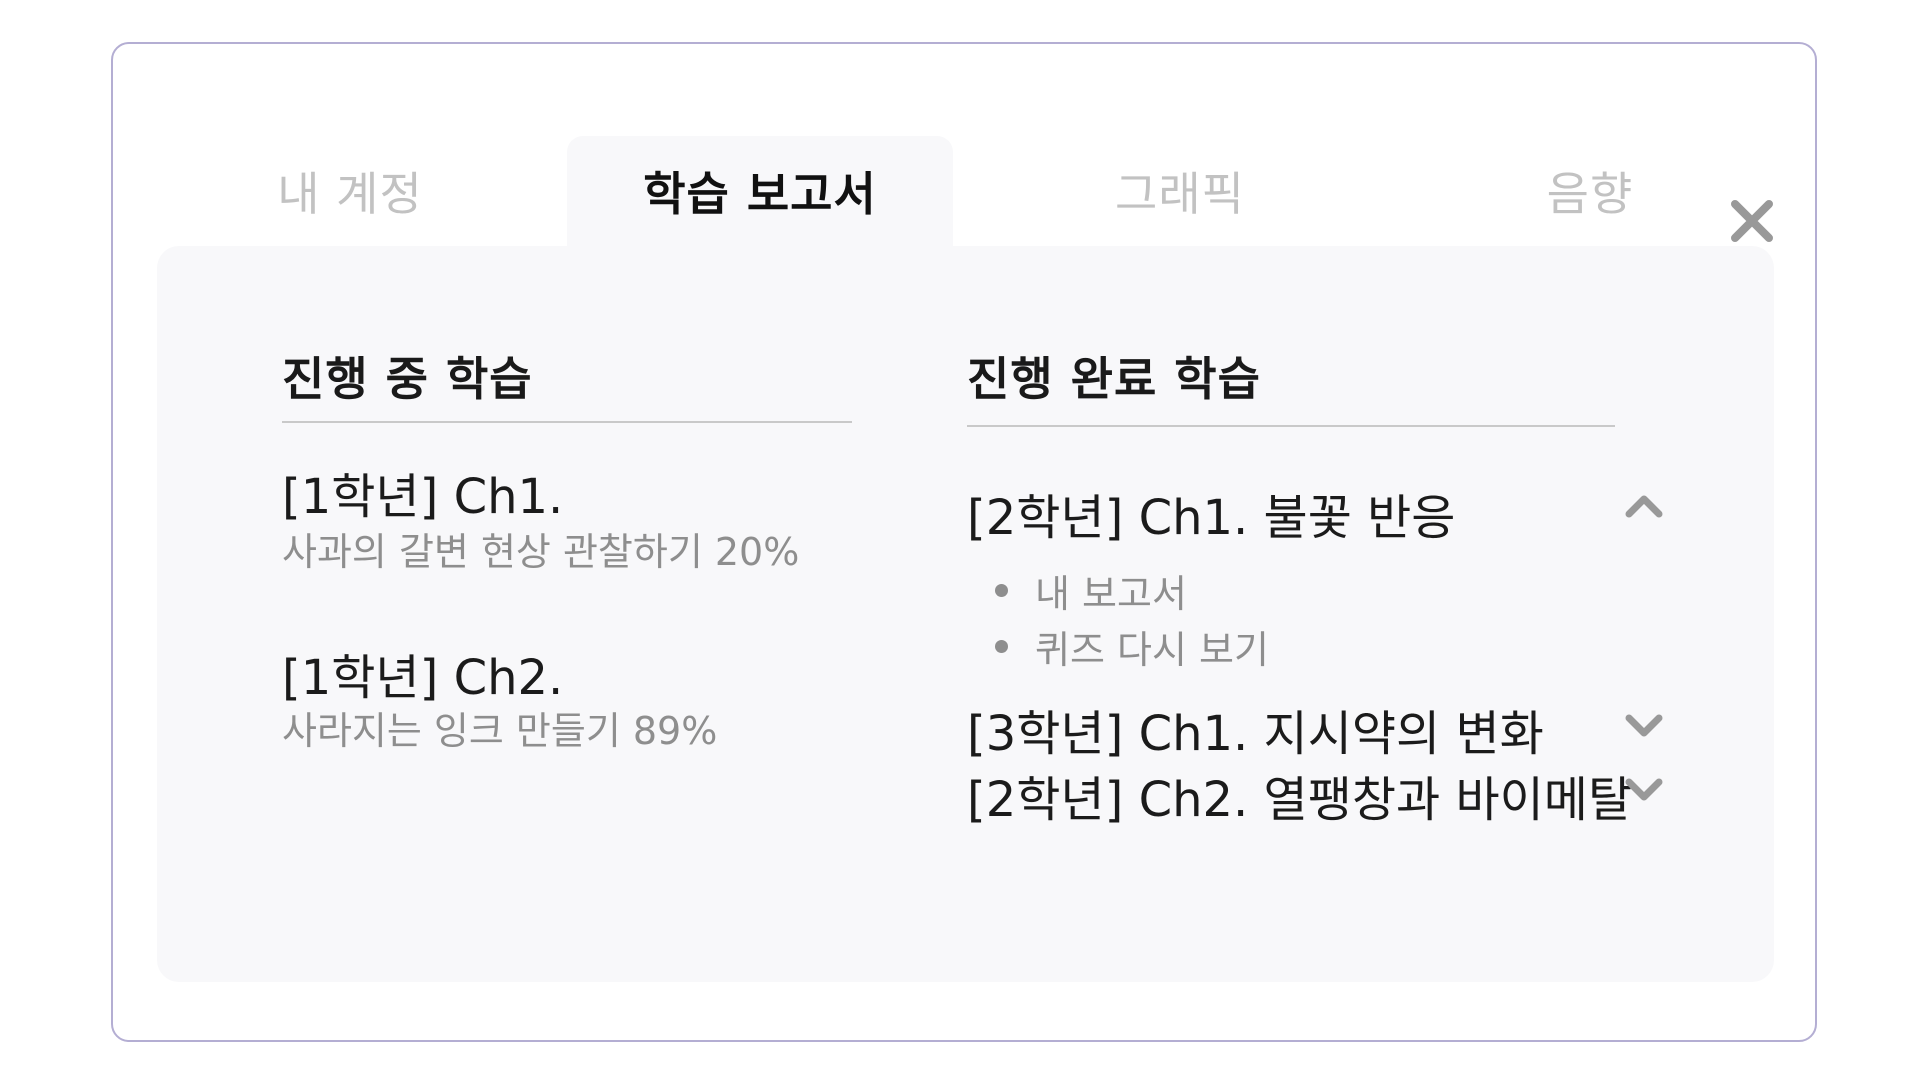 The width and height of the screenshot is (1920, 1080). Describe the element at coordinates (423, 497) in the screenshot. I see `in-progress-item-title: [1학년] Ch1.` at that location.